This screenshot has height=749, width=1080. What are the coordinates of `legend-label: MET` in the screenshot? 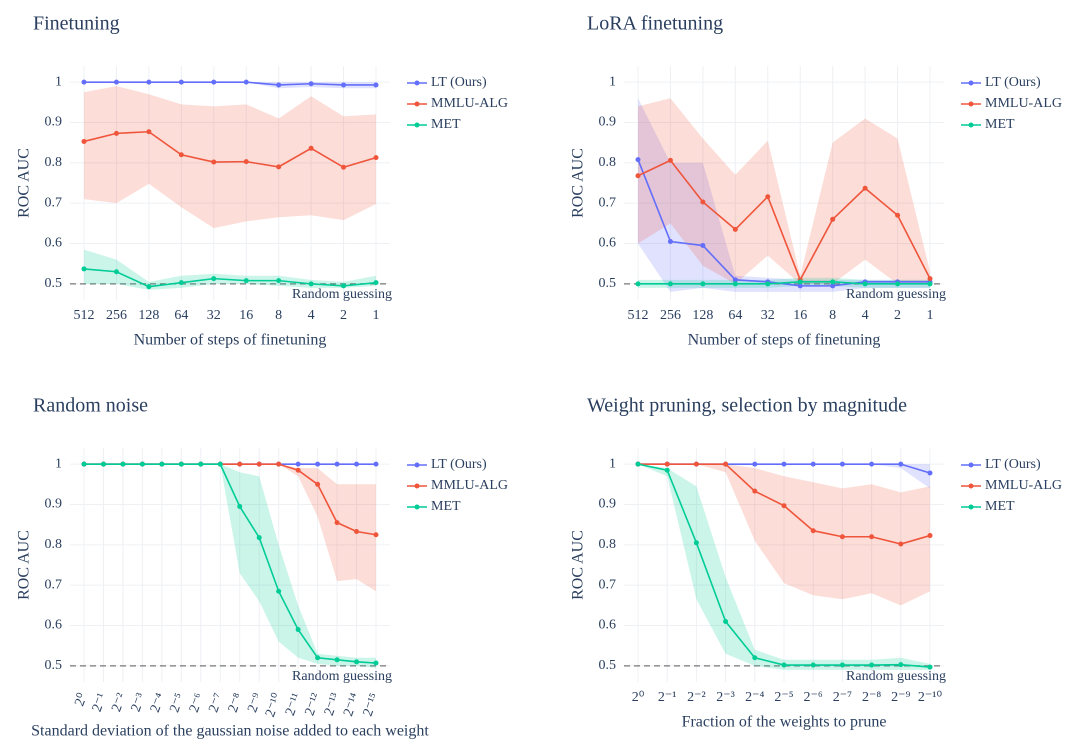 It's located at (1000, 124).